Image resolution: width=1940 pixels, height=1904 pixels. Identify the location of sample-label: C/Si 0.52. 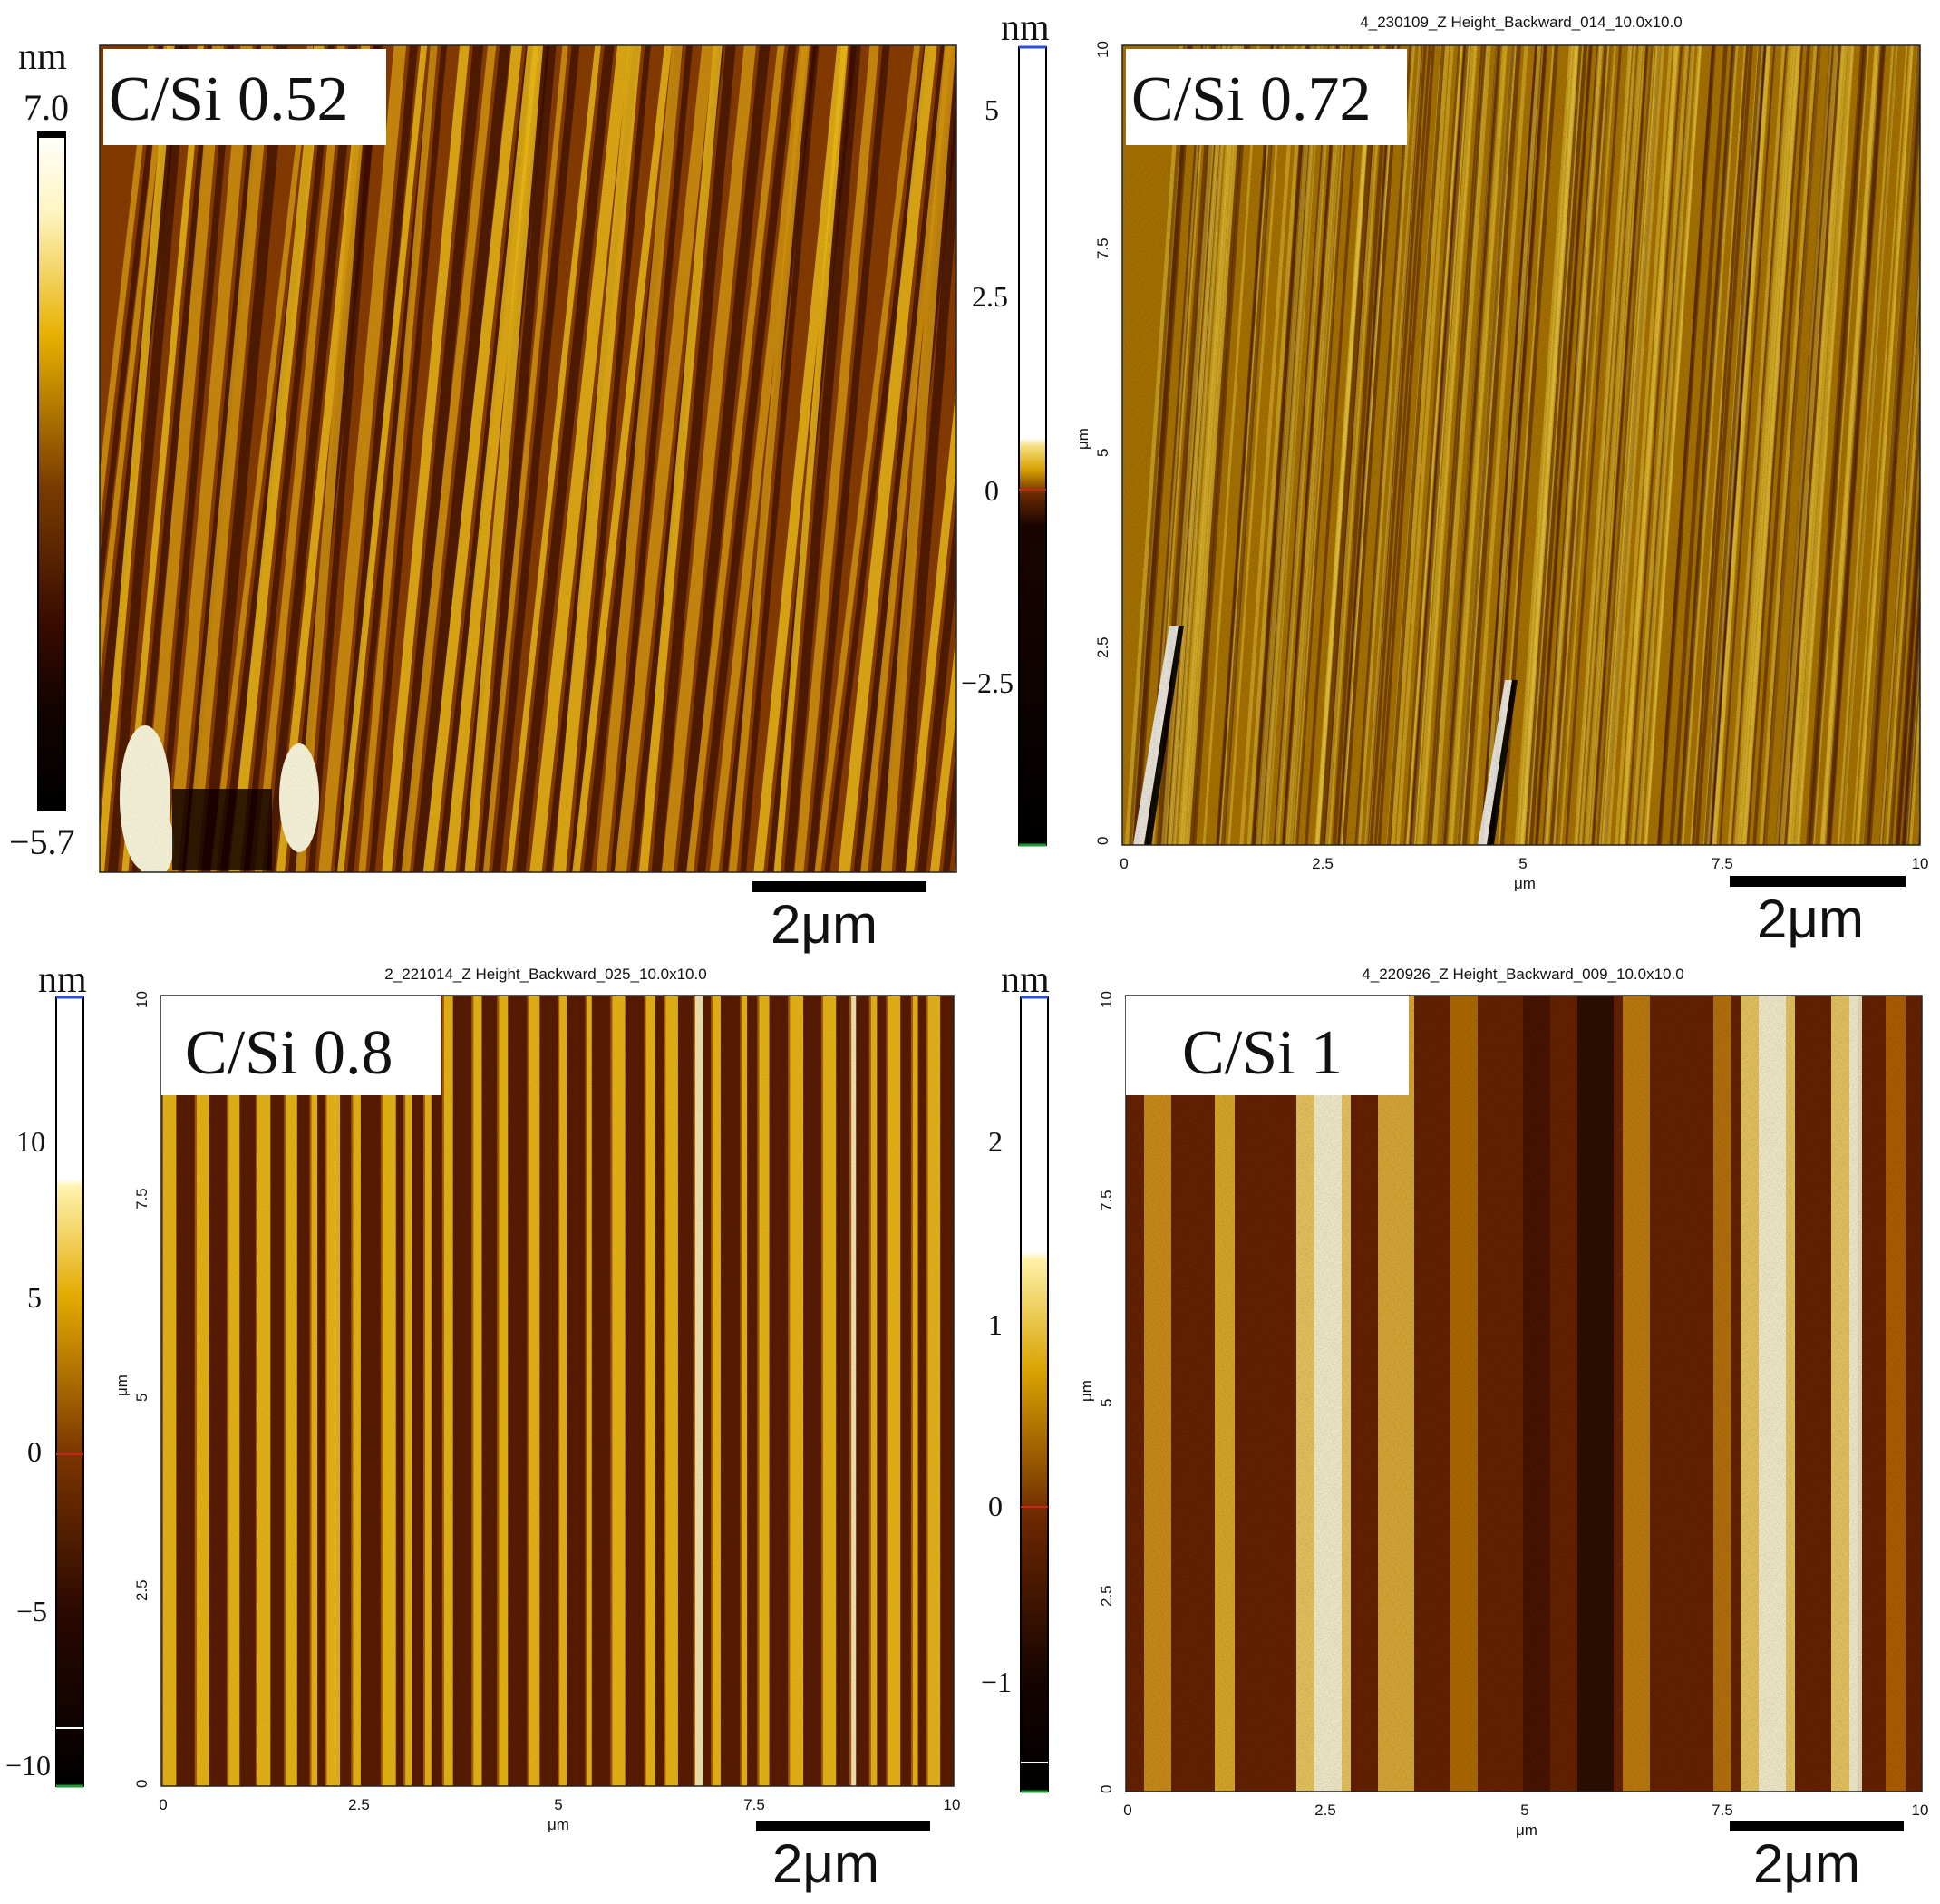
(229, 99).